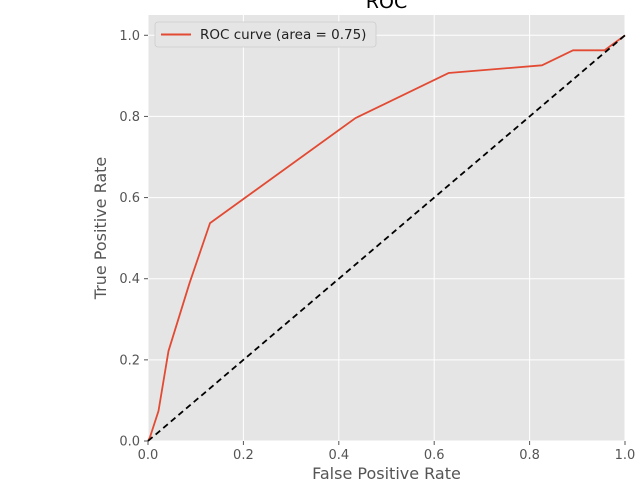 This screenshot has width=640, height=480. I want to click on y-axis-label: True Positive Rate, so click(100, 229).